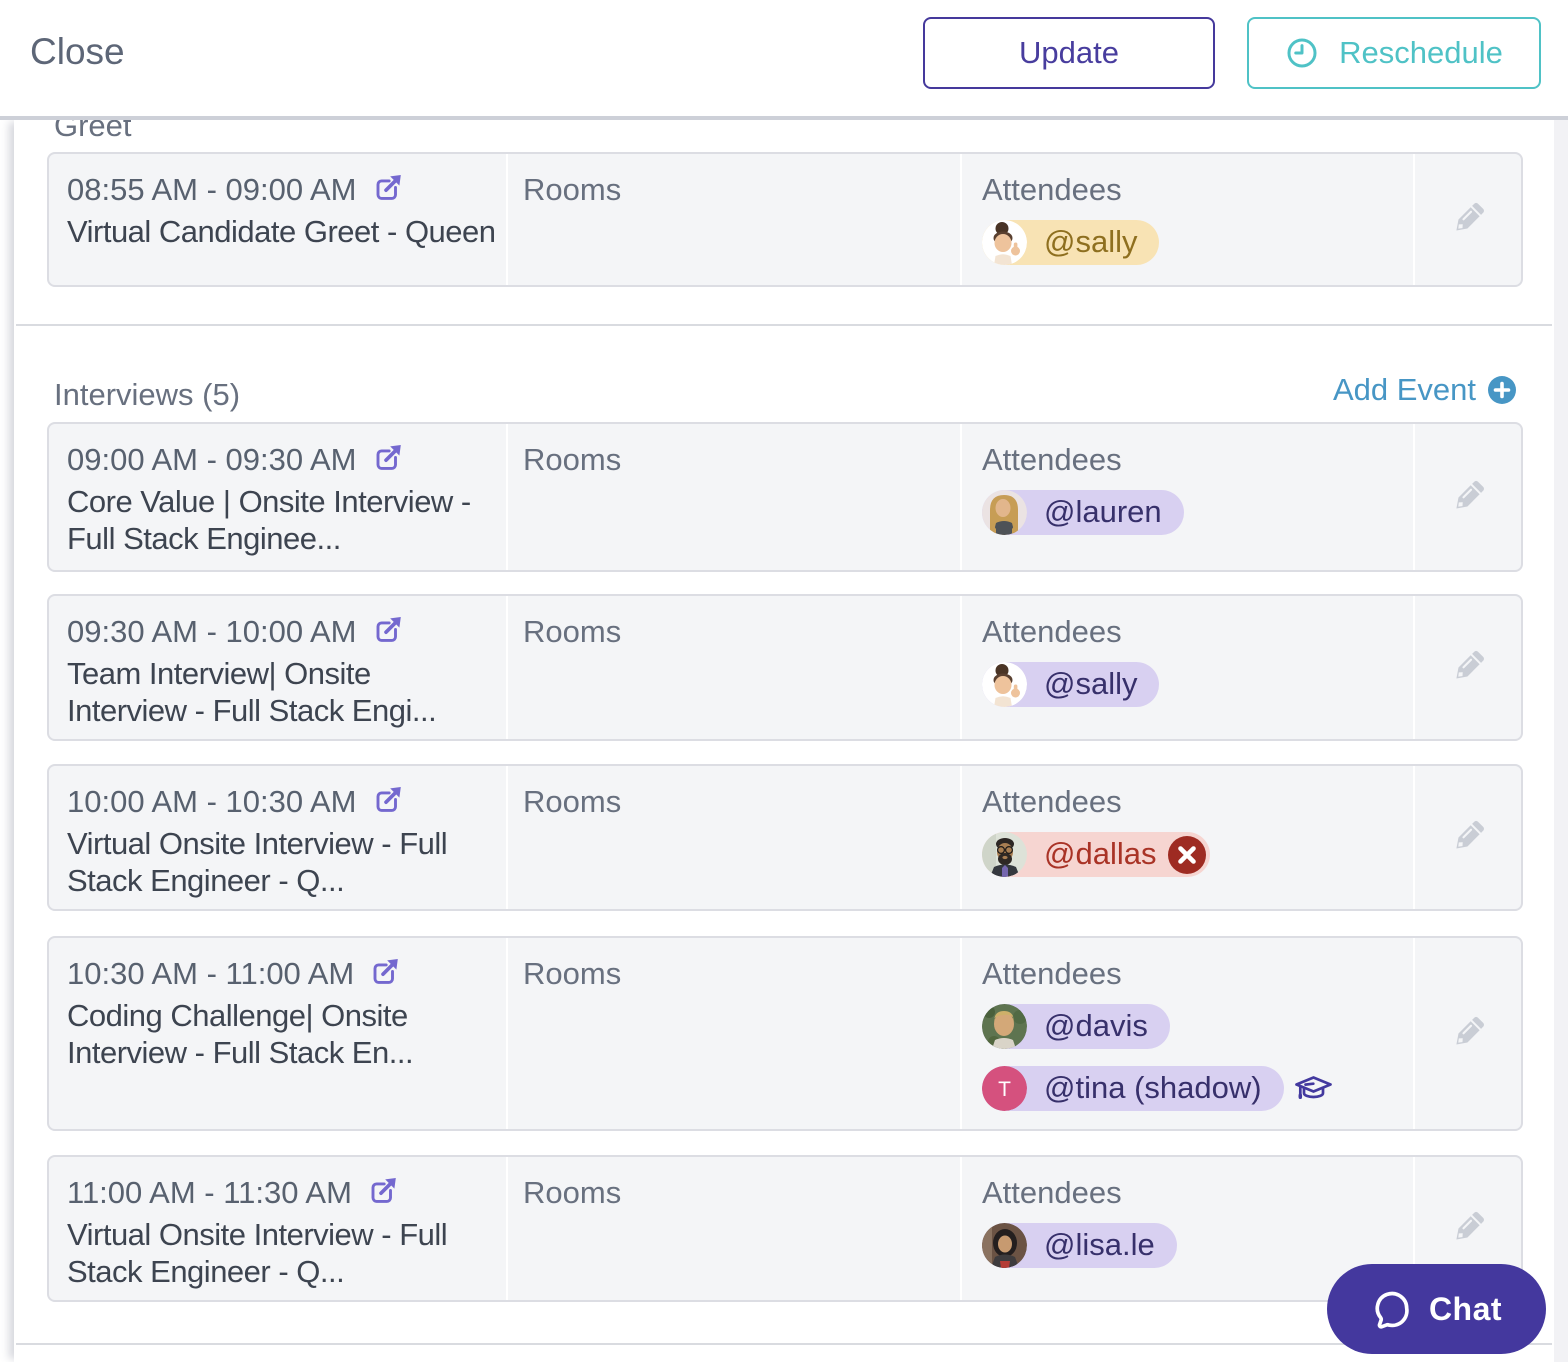 The width and height of the screenshot is (1568, 1362). I want to click on svg-text: T, so click(1004, 1089).